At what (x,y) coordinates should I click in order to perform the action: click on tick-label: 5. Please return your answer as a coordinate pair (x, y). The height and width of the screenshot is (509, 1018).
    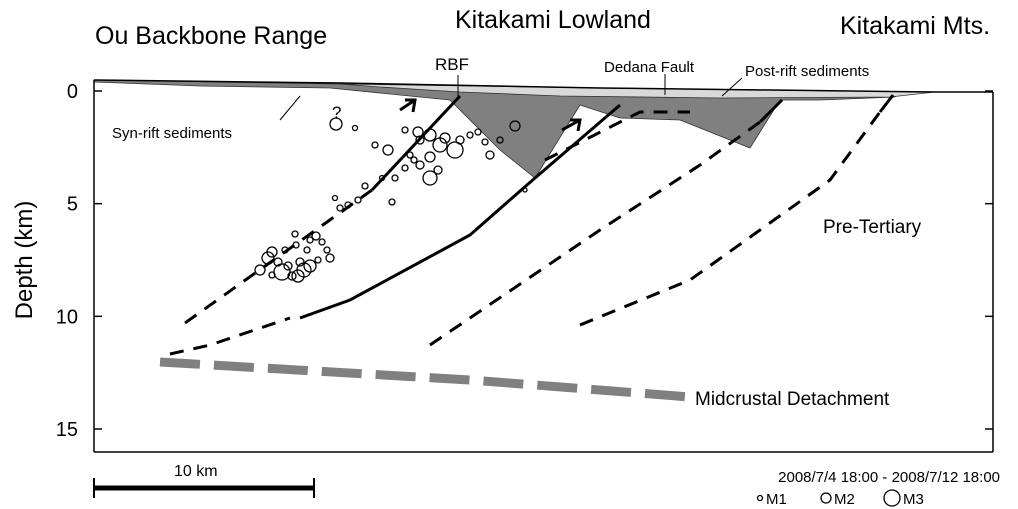
    Looking at the image, I should click on (72, 205).